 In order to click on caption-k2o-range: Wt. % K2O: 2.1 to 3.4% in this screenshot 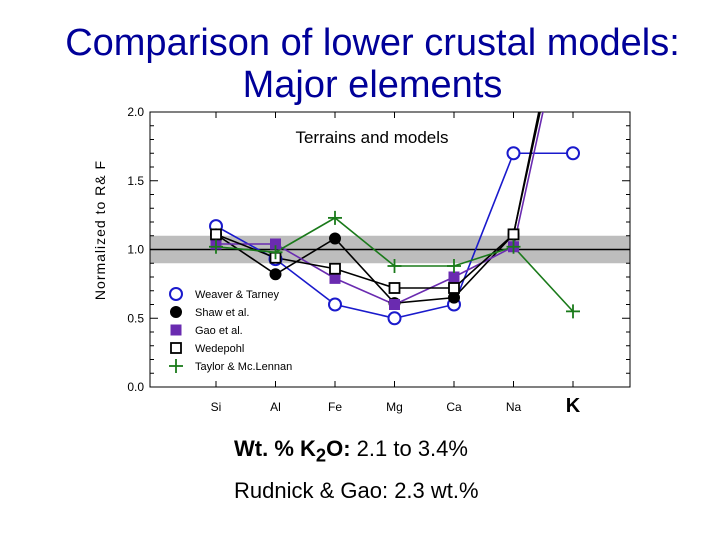, I will do `click(351, 451)`.